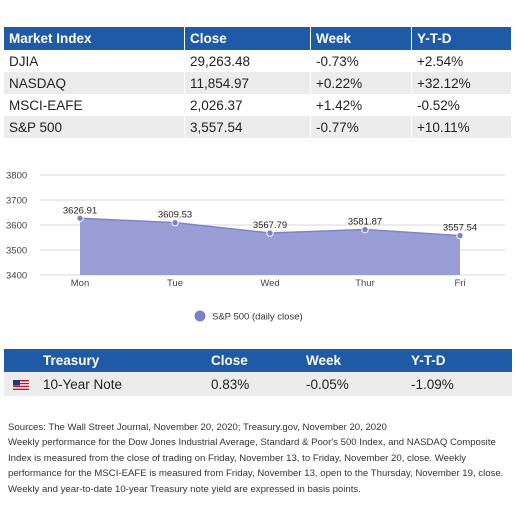  I want to click on us-flag-icon, so click(21, 384).